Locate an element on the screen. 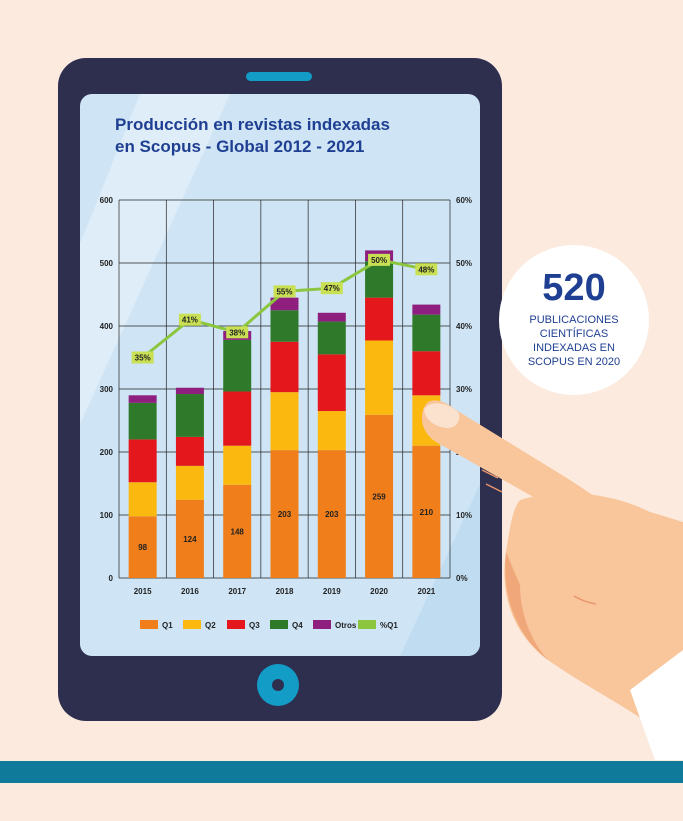  pct-label: 47% is located at coordinates (332, 288).